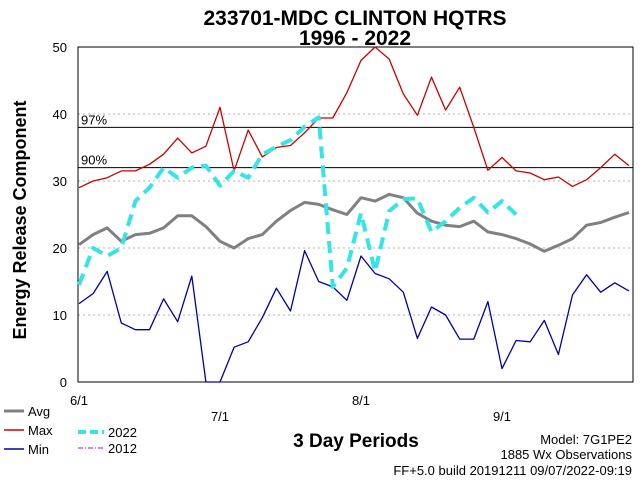 This screenshot has height=480, width=640. What do you see at coordinates (60, 181) in the screenshot?
I see `y-tick-30: 30` at bounding box center [60, 181].